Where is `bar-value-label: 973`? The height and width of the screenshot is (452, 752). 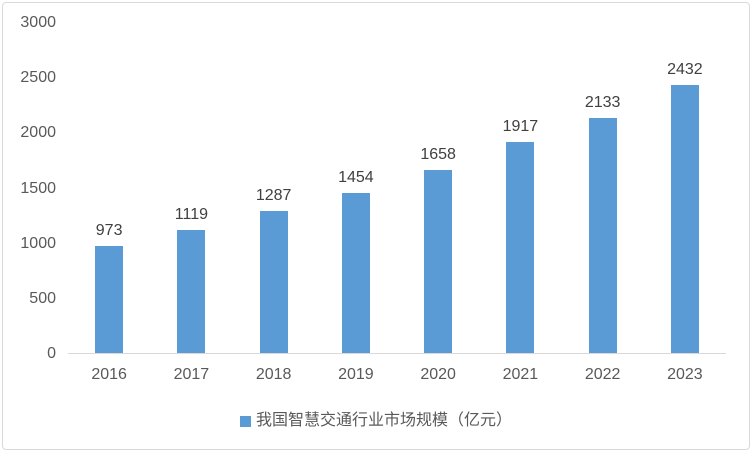 bar-value-label: 973 is located at coordinates (109, 230).